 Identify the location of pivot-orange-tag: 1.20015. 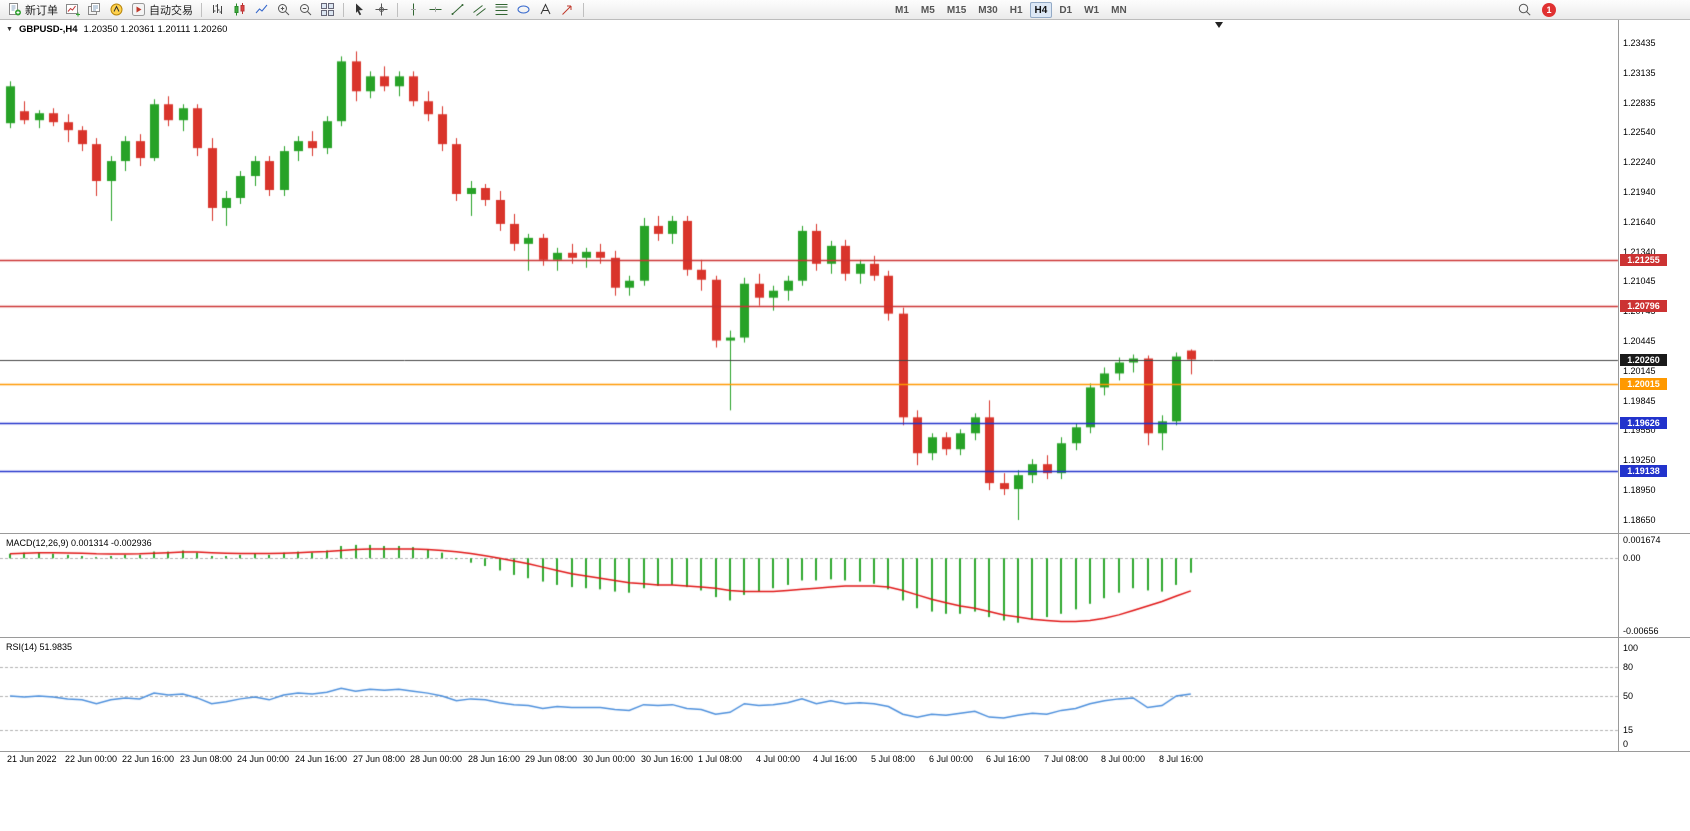
(1643, 383).